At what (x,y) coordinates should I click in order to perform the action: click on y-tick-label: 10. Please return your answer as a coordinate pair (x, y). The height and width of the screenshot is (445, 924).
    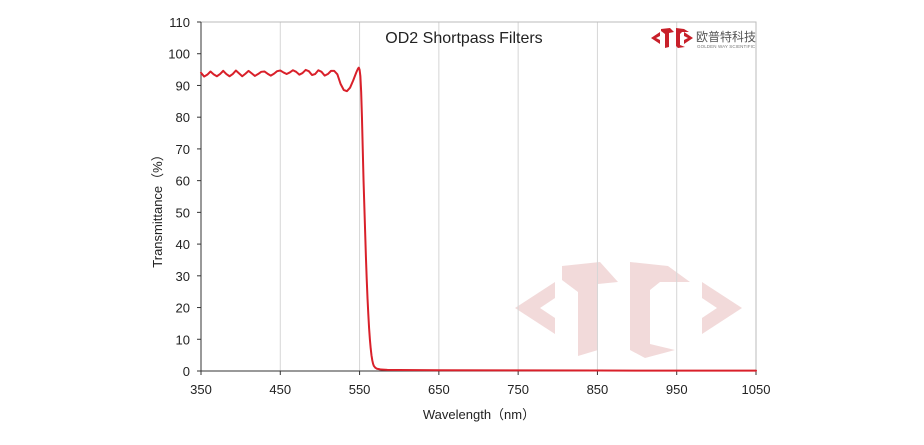
    Looking at the image, I should click on (183, 339).